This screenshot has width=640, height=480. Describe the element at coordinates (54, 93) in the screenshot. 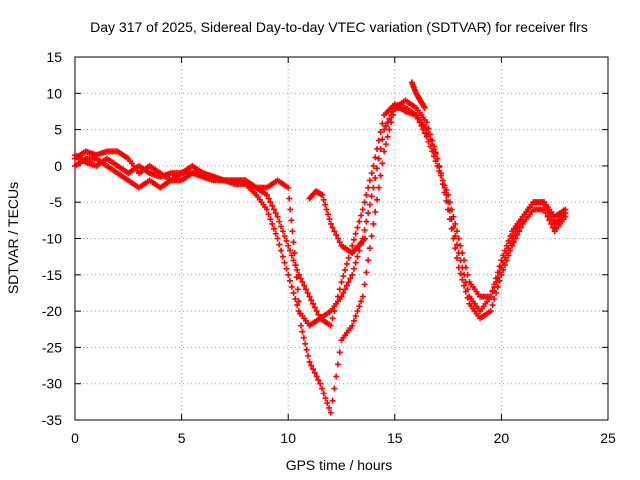

I see `y-tick-label: 10` at that location.